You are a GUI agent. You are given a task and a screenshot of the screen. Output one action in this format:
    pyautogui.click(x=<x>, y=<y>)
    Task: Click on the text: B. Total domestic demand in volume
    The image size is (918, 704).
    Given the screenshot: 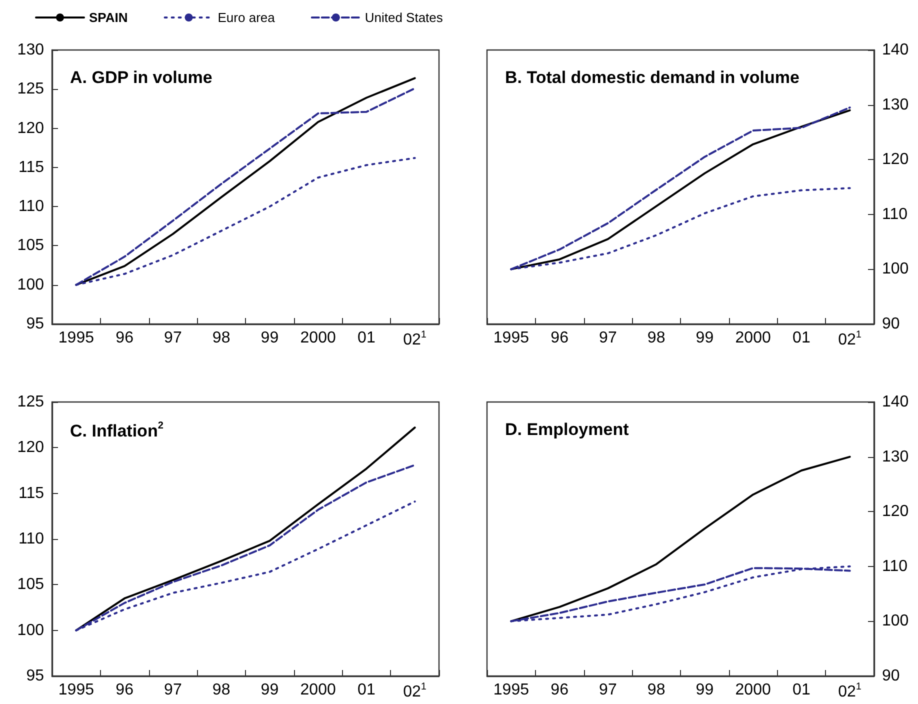 What is the action you would take?
    pyautogui.click(x=652, y=77)
    